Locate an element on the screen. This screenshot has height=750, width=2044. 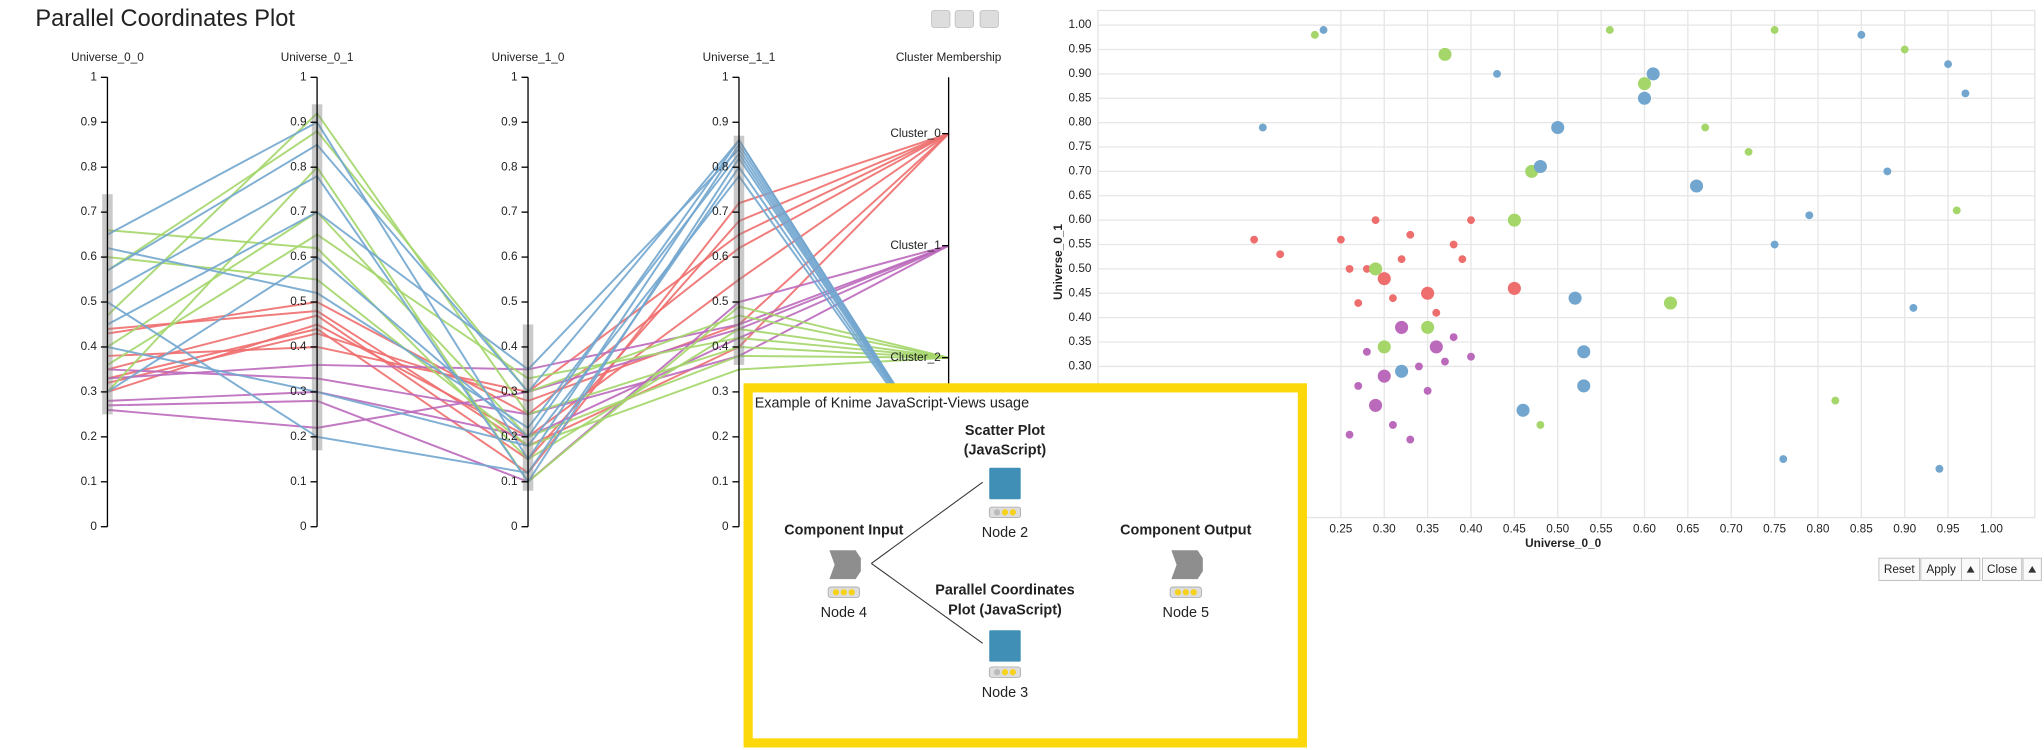
node-title: Parallel Coordinates is located at coordinates (1004, 591).